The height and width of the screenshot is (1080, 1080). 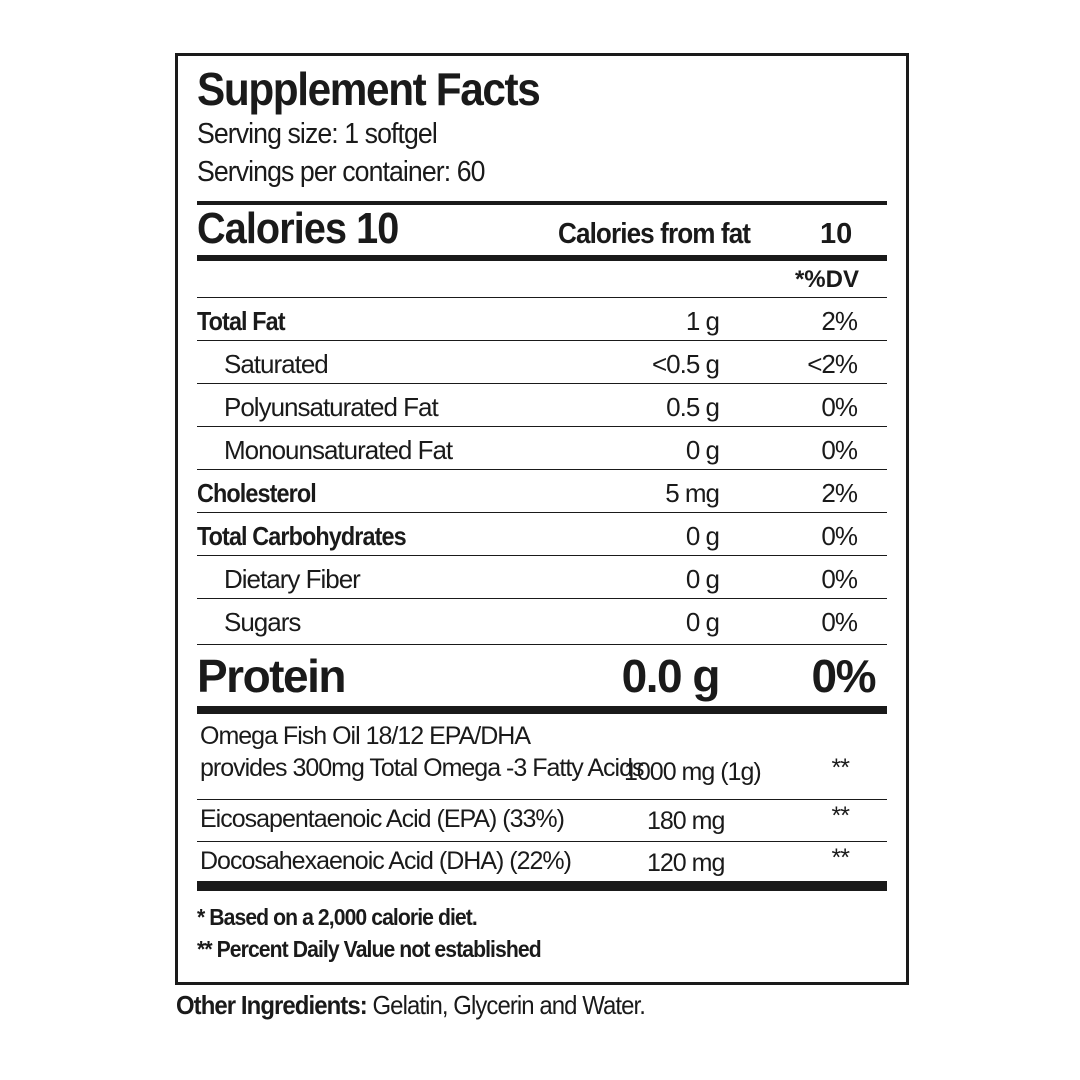 What do you see at coordinates (272, 1005) in the screenshot?
I see `other-ingredients-label: Other Ingredients:` at bounding box center [272, 1005].